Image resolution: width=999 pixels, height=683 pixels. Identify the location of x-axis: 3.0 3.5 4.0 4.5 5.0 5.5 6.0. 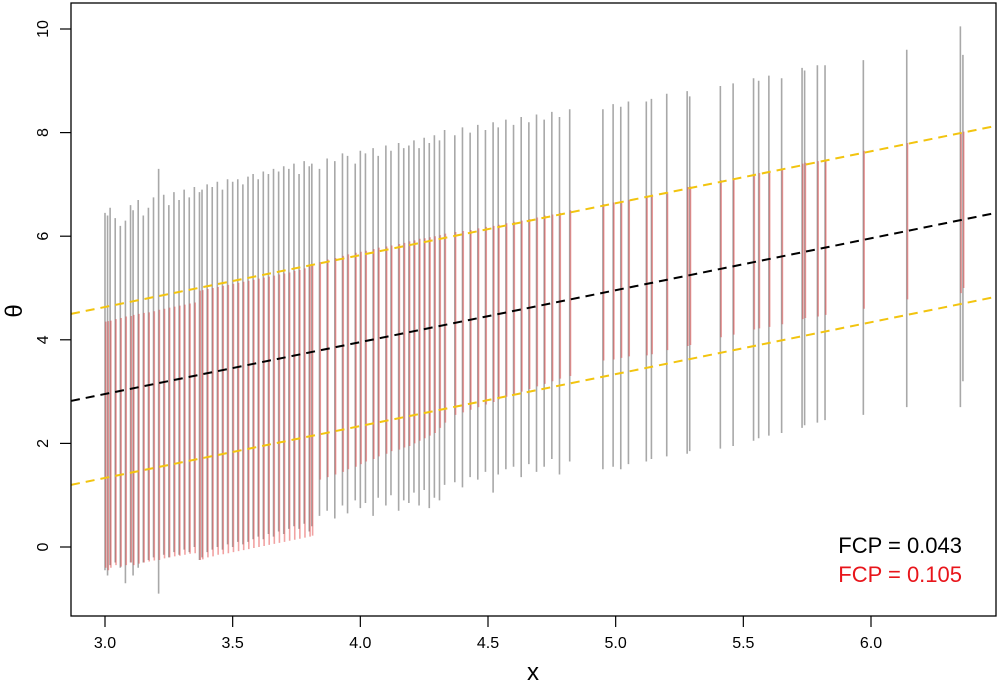
(488, 633).